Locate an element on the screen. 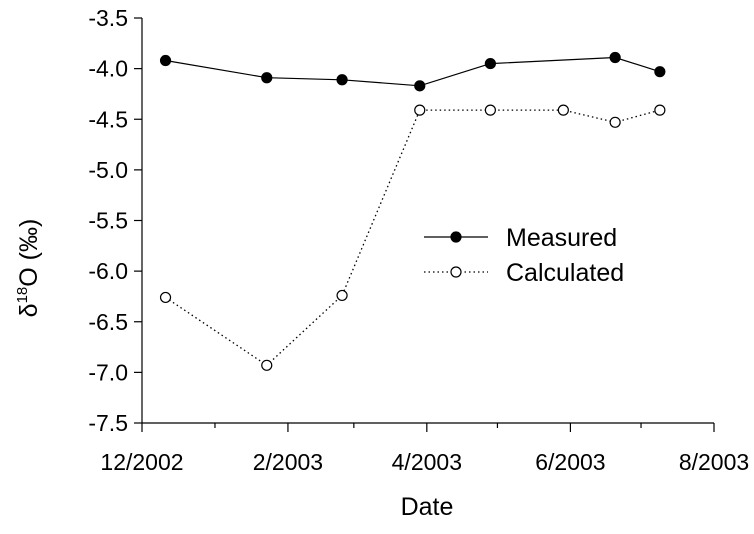 Image resolution: width=754 pixels, height=534 pixels. legend: Measured Calculated is located at coordinates (524, 255).